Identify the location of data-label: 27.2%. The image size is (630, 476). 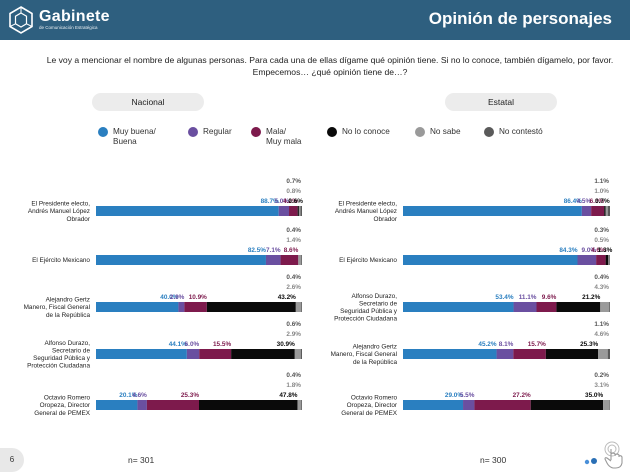
(522, 395).